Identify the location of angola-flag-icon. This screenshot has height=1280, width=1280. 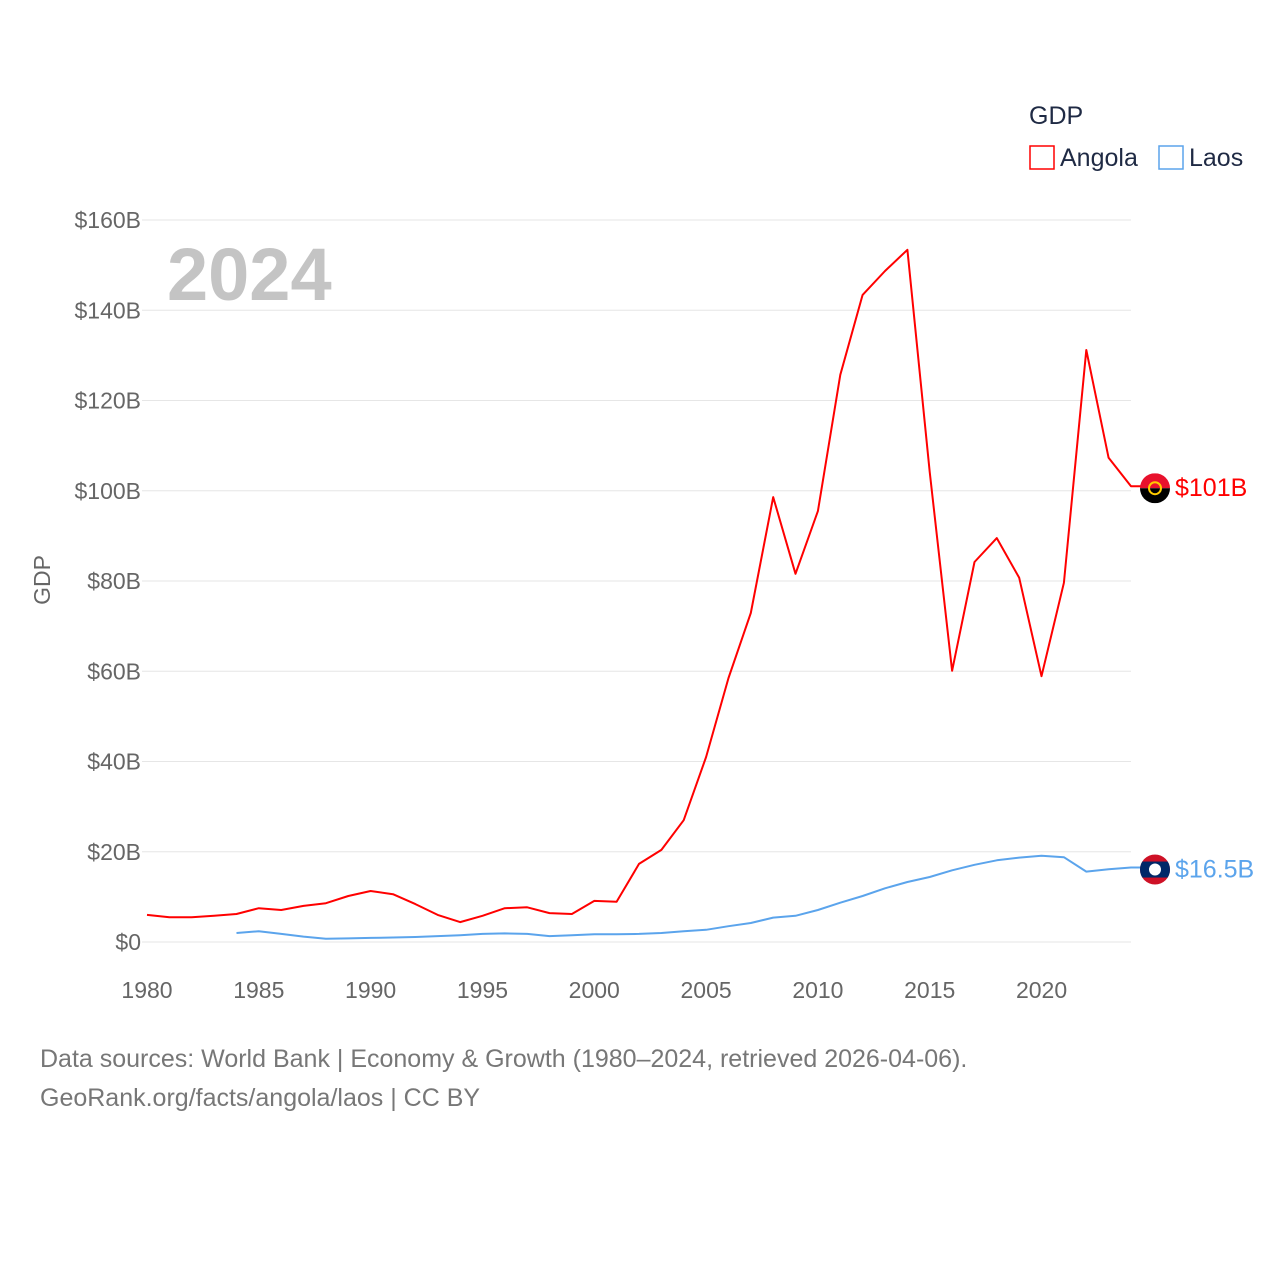
(1155, 488).